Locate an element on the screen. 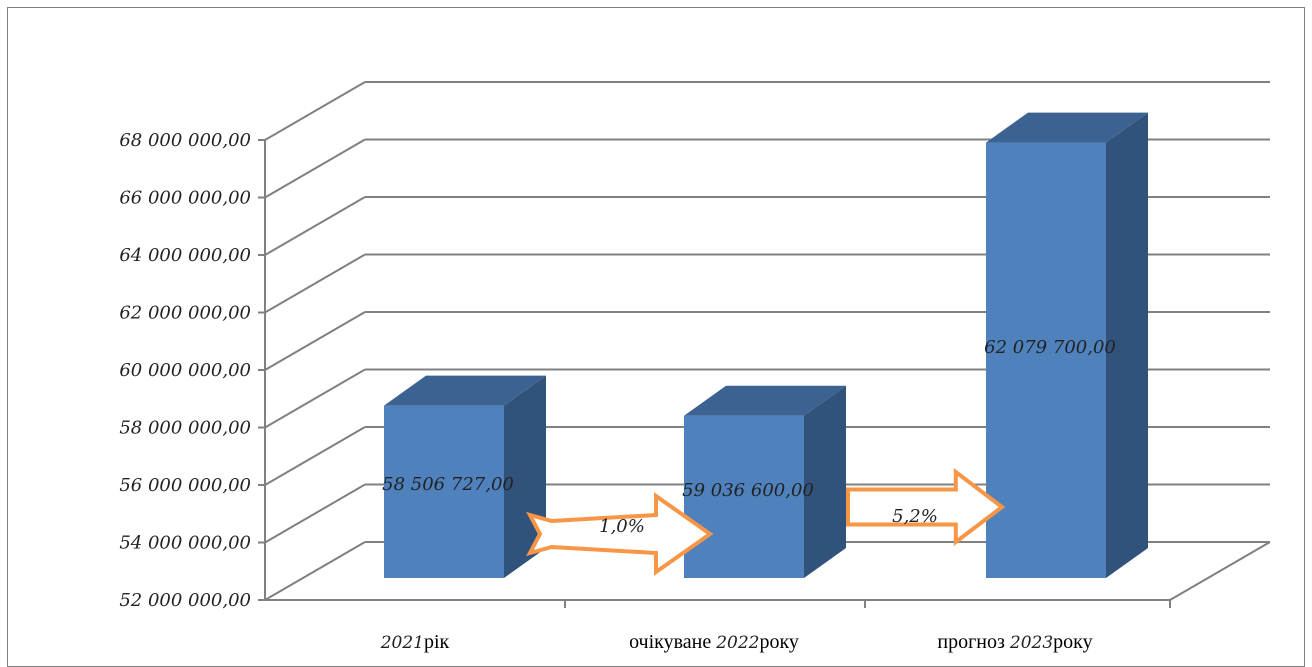  growth-arrows: 1,0% 5,2% is located at coordinates (766, 521).